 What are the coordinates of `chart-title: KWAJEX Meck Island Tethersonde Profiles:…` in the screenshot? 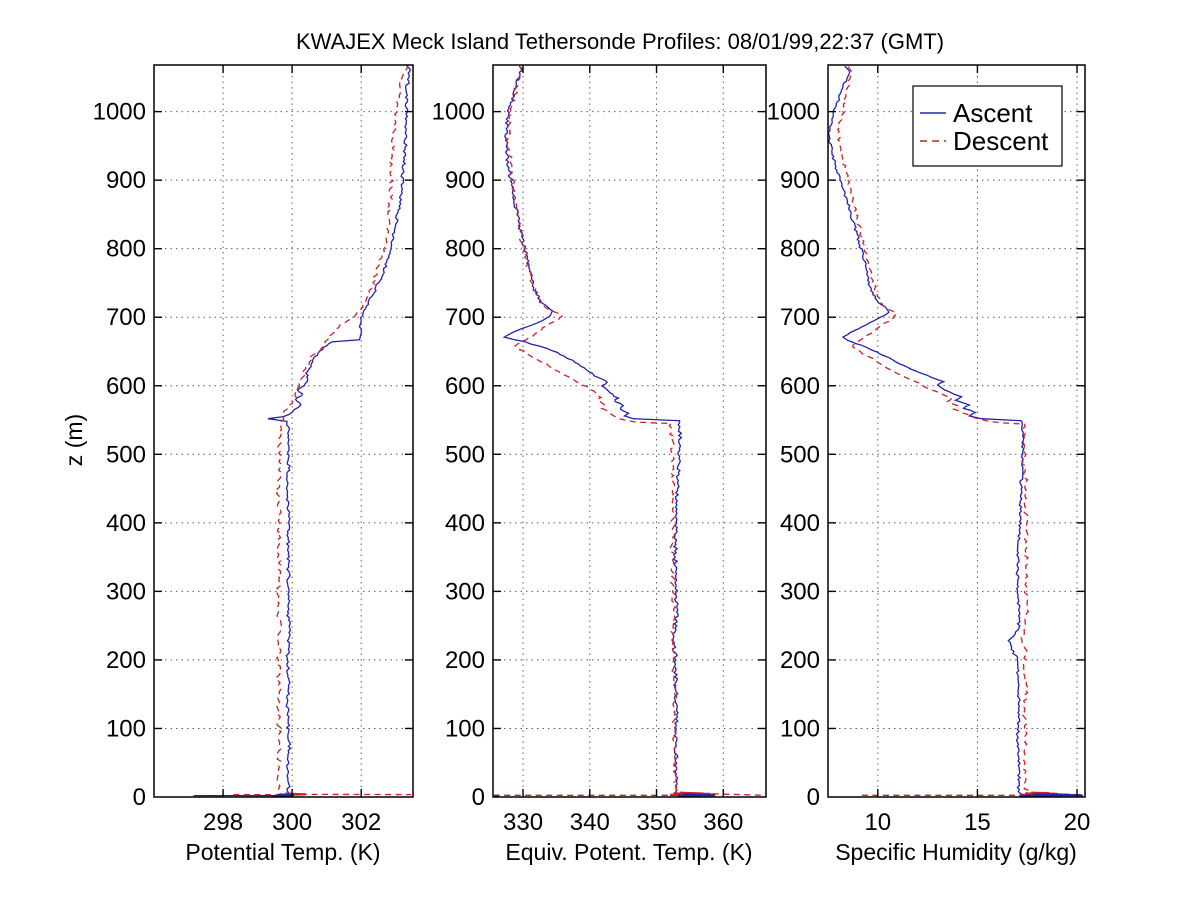 It's located at (620, 41).